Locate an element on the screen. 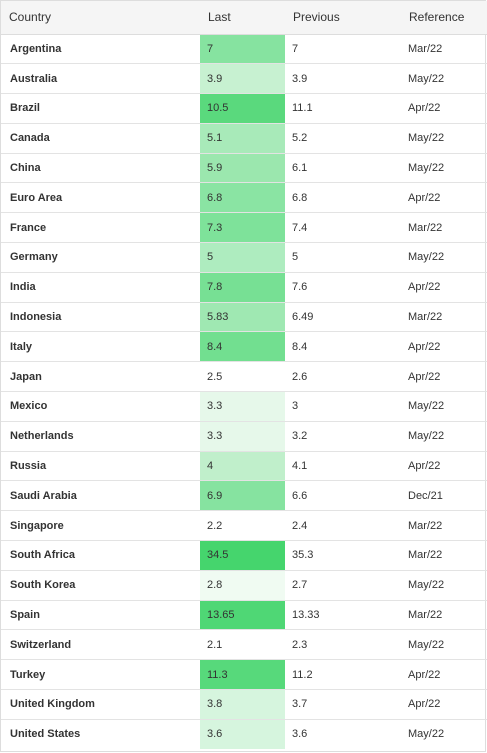 The height and width of the screenshot is (753, 487). last-value: 7.3 is located at coordinates (242, 228).